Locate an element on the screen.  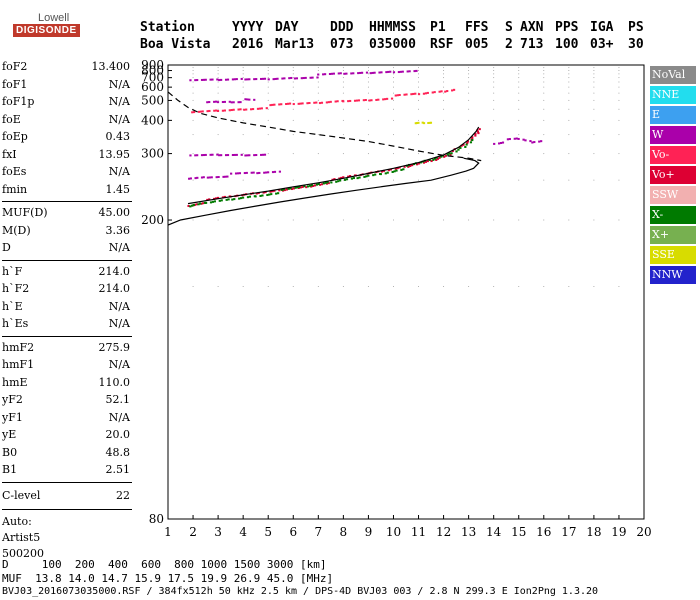
legend-item: E is located at coordinates (673, 115).